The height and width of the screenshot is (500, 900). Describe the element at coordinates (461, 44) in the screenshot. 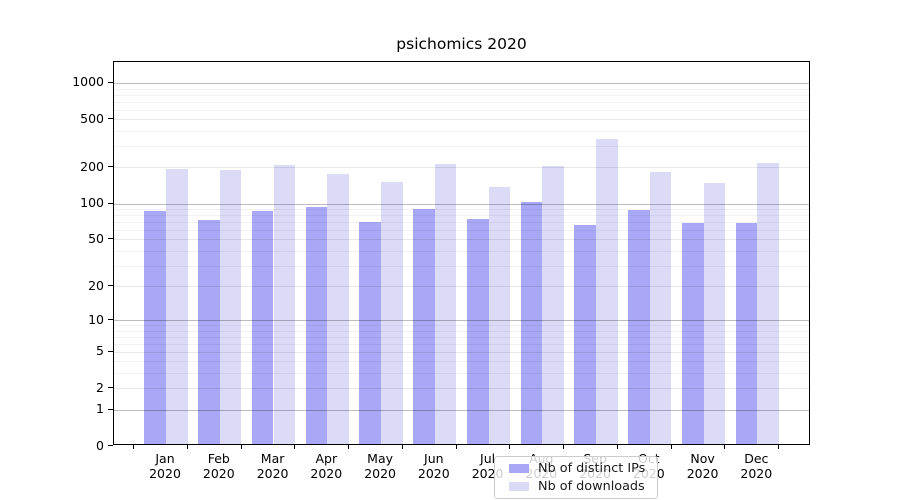

I see `chart-title: psichomics 2020` at that location.